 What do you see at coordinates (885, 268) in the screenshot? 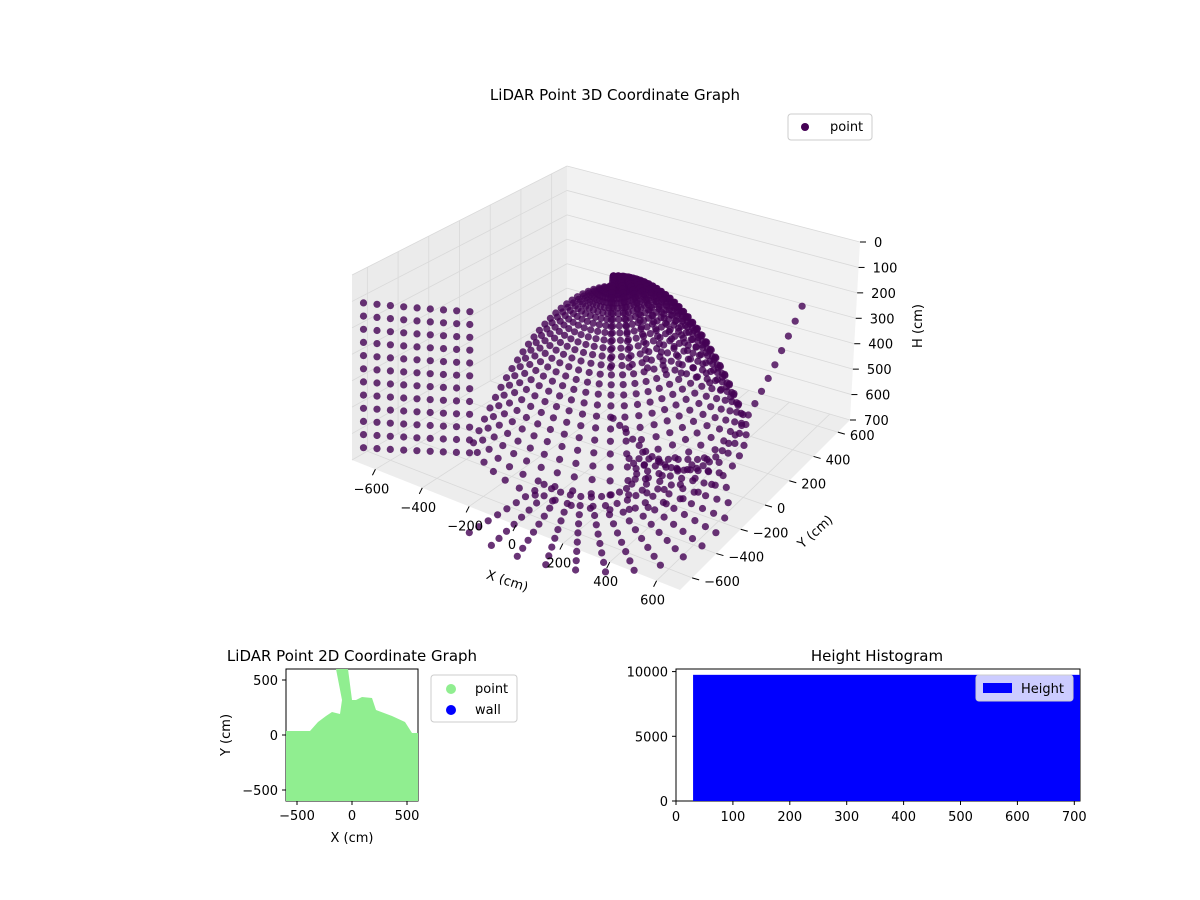
I see `z-tick-label: 100` at bounding box center [885, 268].